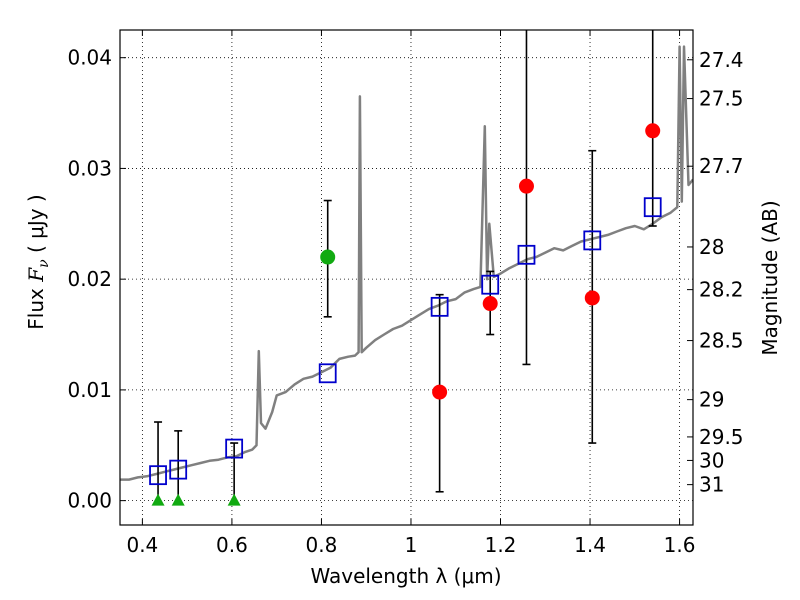 This screenshot has width=800, height=600. Describe the element at coordinates (89, 501) in the screenshot. I see `y-tick-label: 0.00` at that location.